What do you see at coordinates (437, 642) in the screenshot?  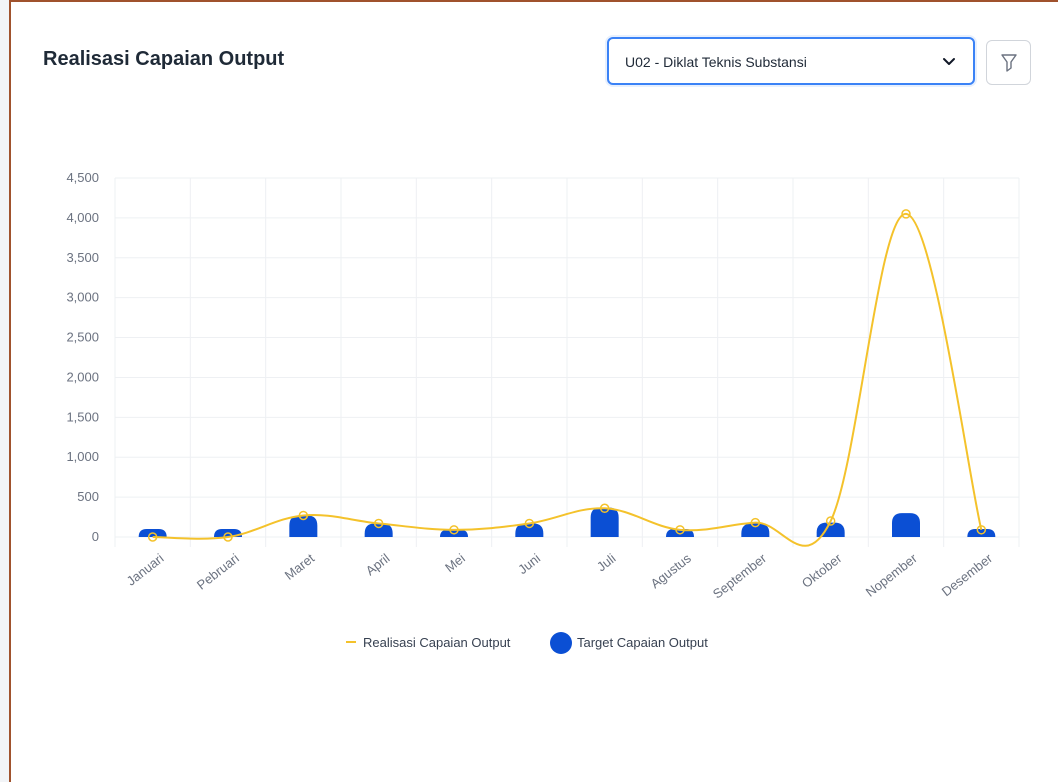 I see `legend-label-realisasi: Realisasi Capaian Output` at bounding box center [437, 642].